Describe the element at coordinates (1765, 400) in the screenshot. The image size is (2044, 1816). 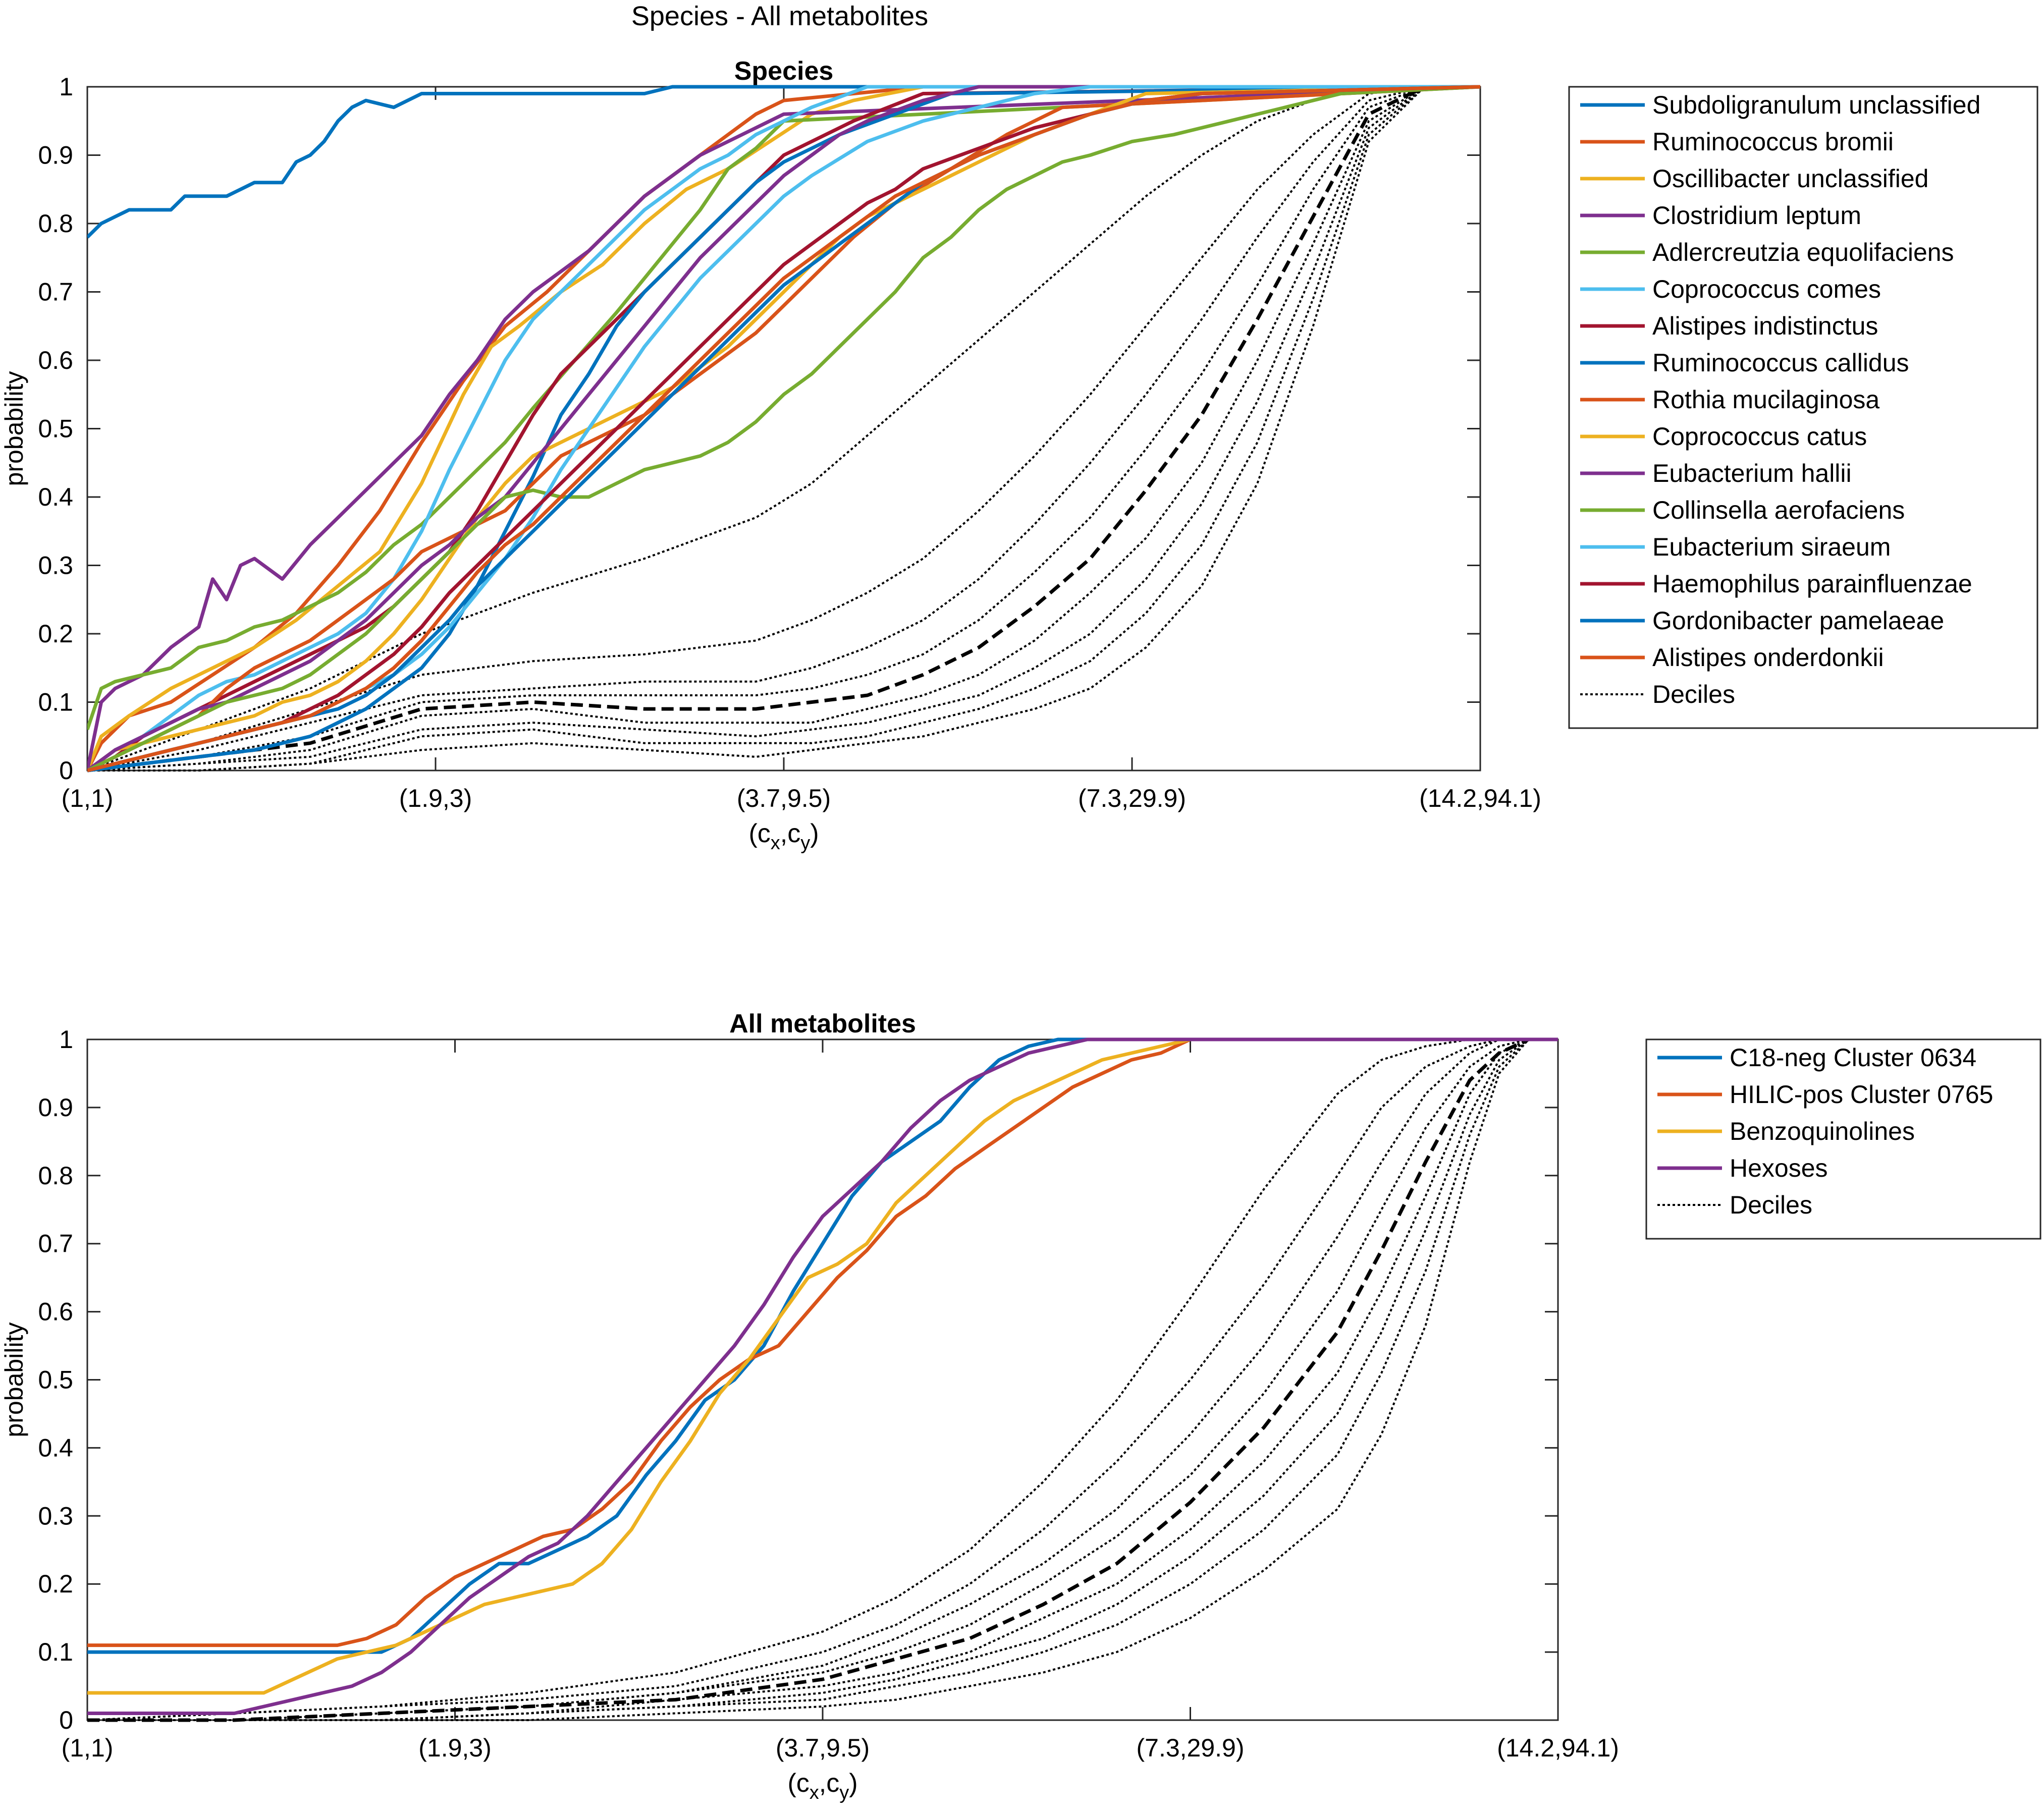
I see `legend-label: Rothia mucilaginosa` at that location.